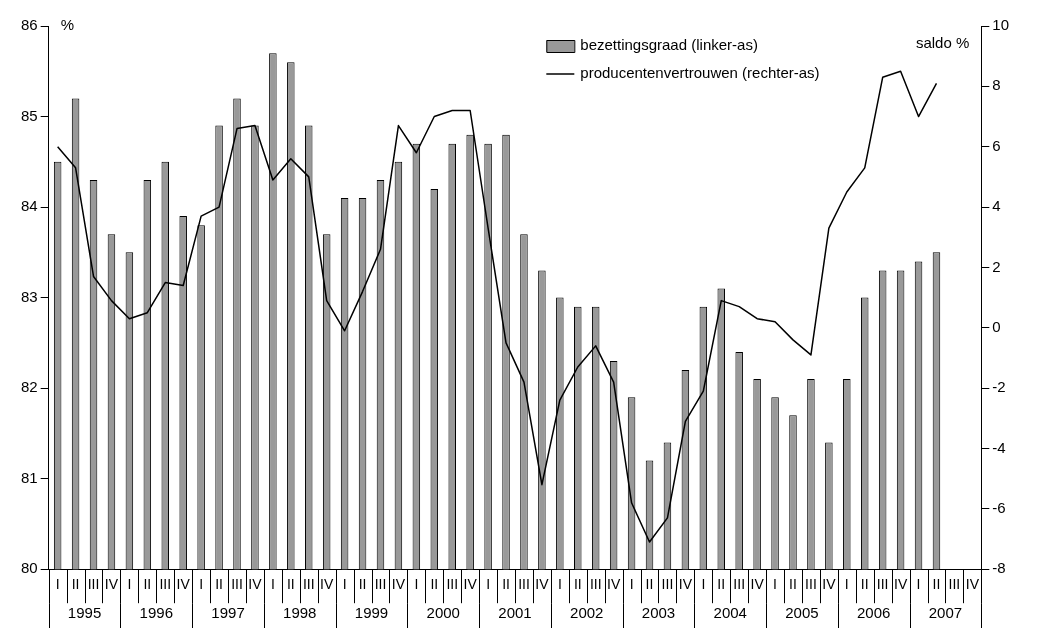 The width and height of the screenshot is (1040, 636). I want to click on text: 2005, so click(802, 613).